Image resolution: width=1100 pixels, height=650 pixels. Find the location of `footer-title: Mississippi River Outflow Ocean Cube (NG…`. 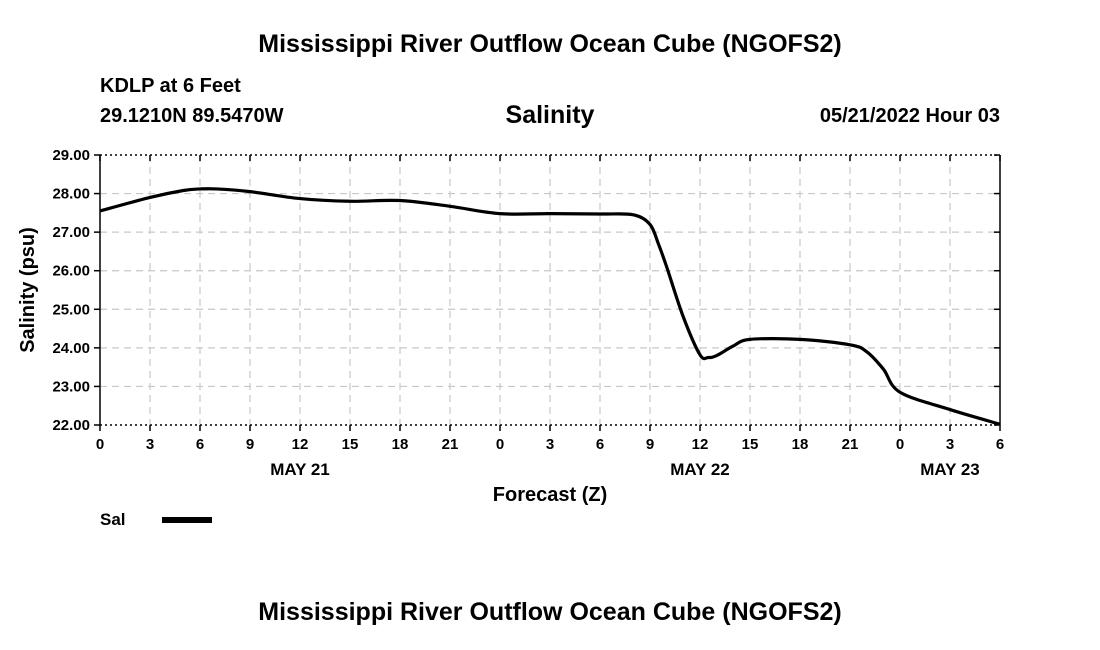

footer-title: Mississippi River Outflow Ocean Cube (NG… is located at coordinates (550, 612).